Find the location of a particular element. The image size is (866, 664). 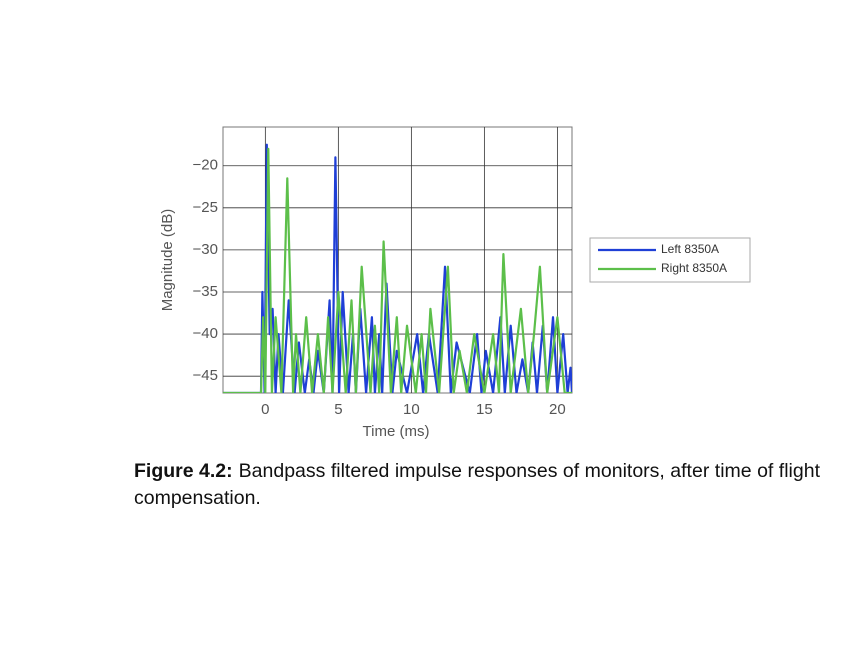

y-tick-label: −20 is located at coordinates (205, 165).